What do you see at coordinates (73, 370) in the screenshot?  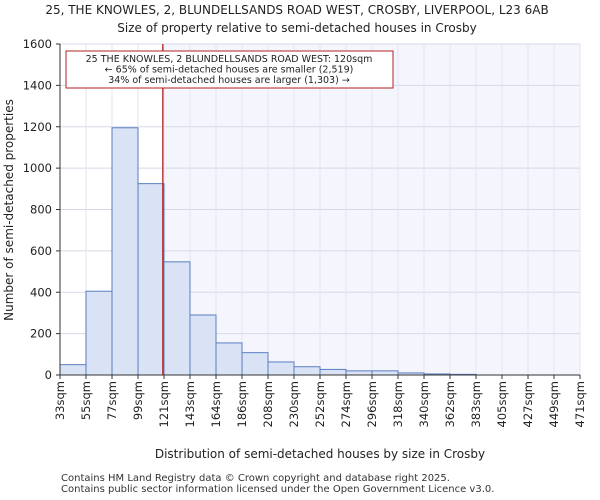 I see `bar-33sqm` at bounding box center [73, 370].